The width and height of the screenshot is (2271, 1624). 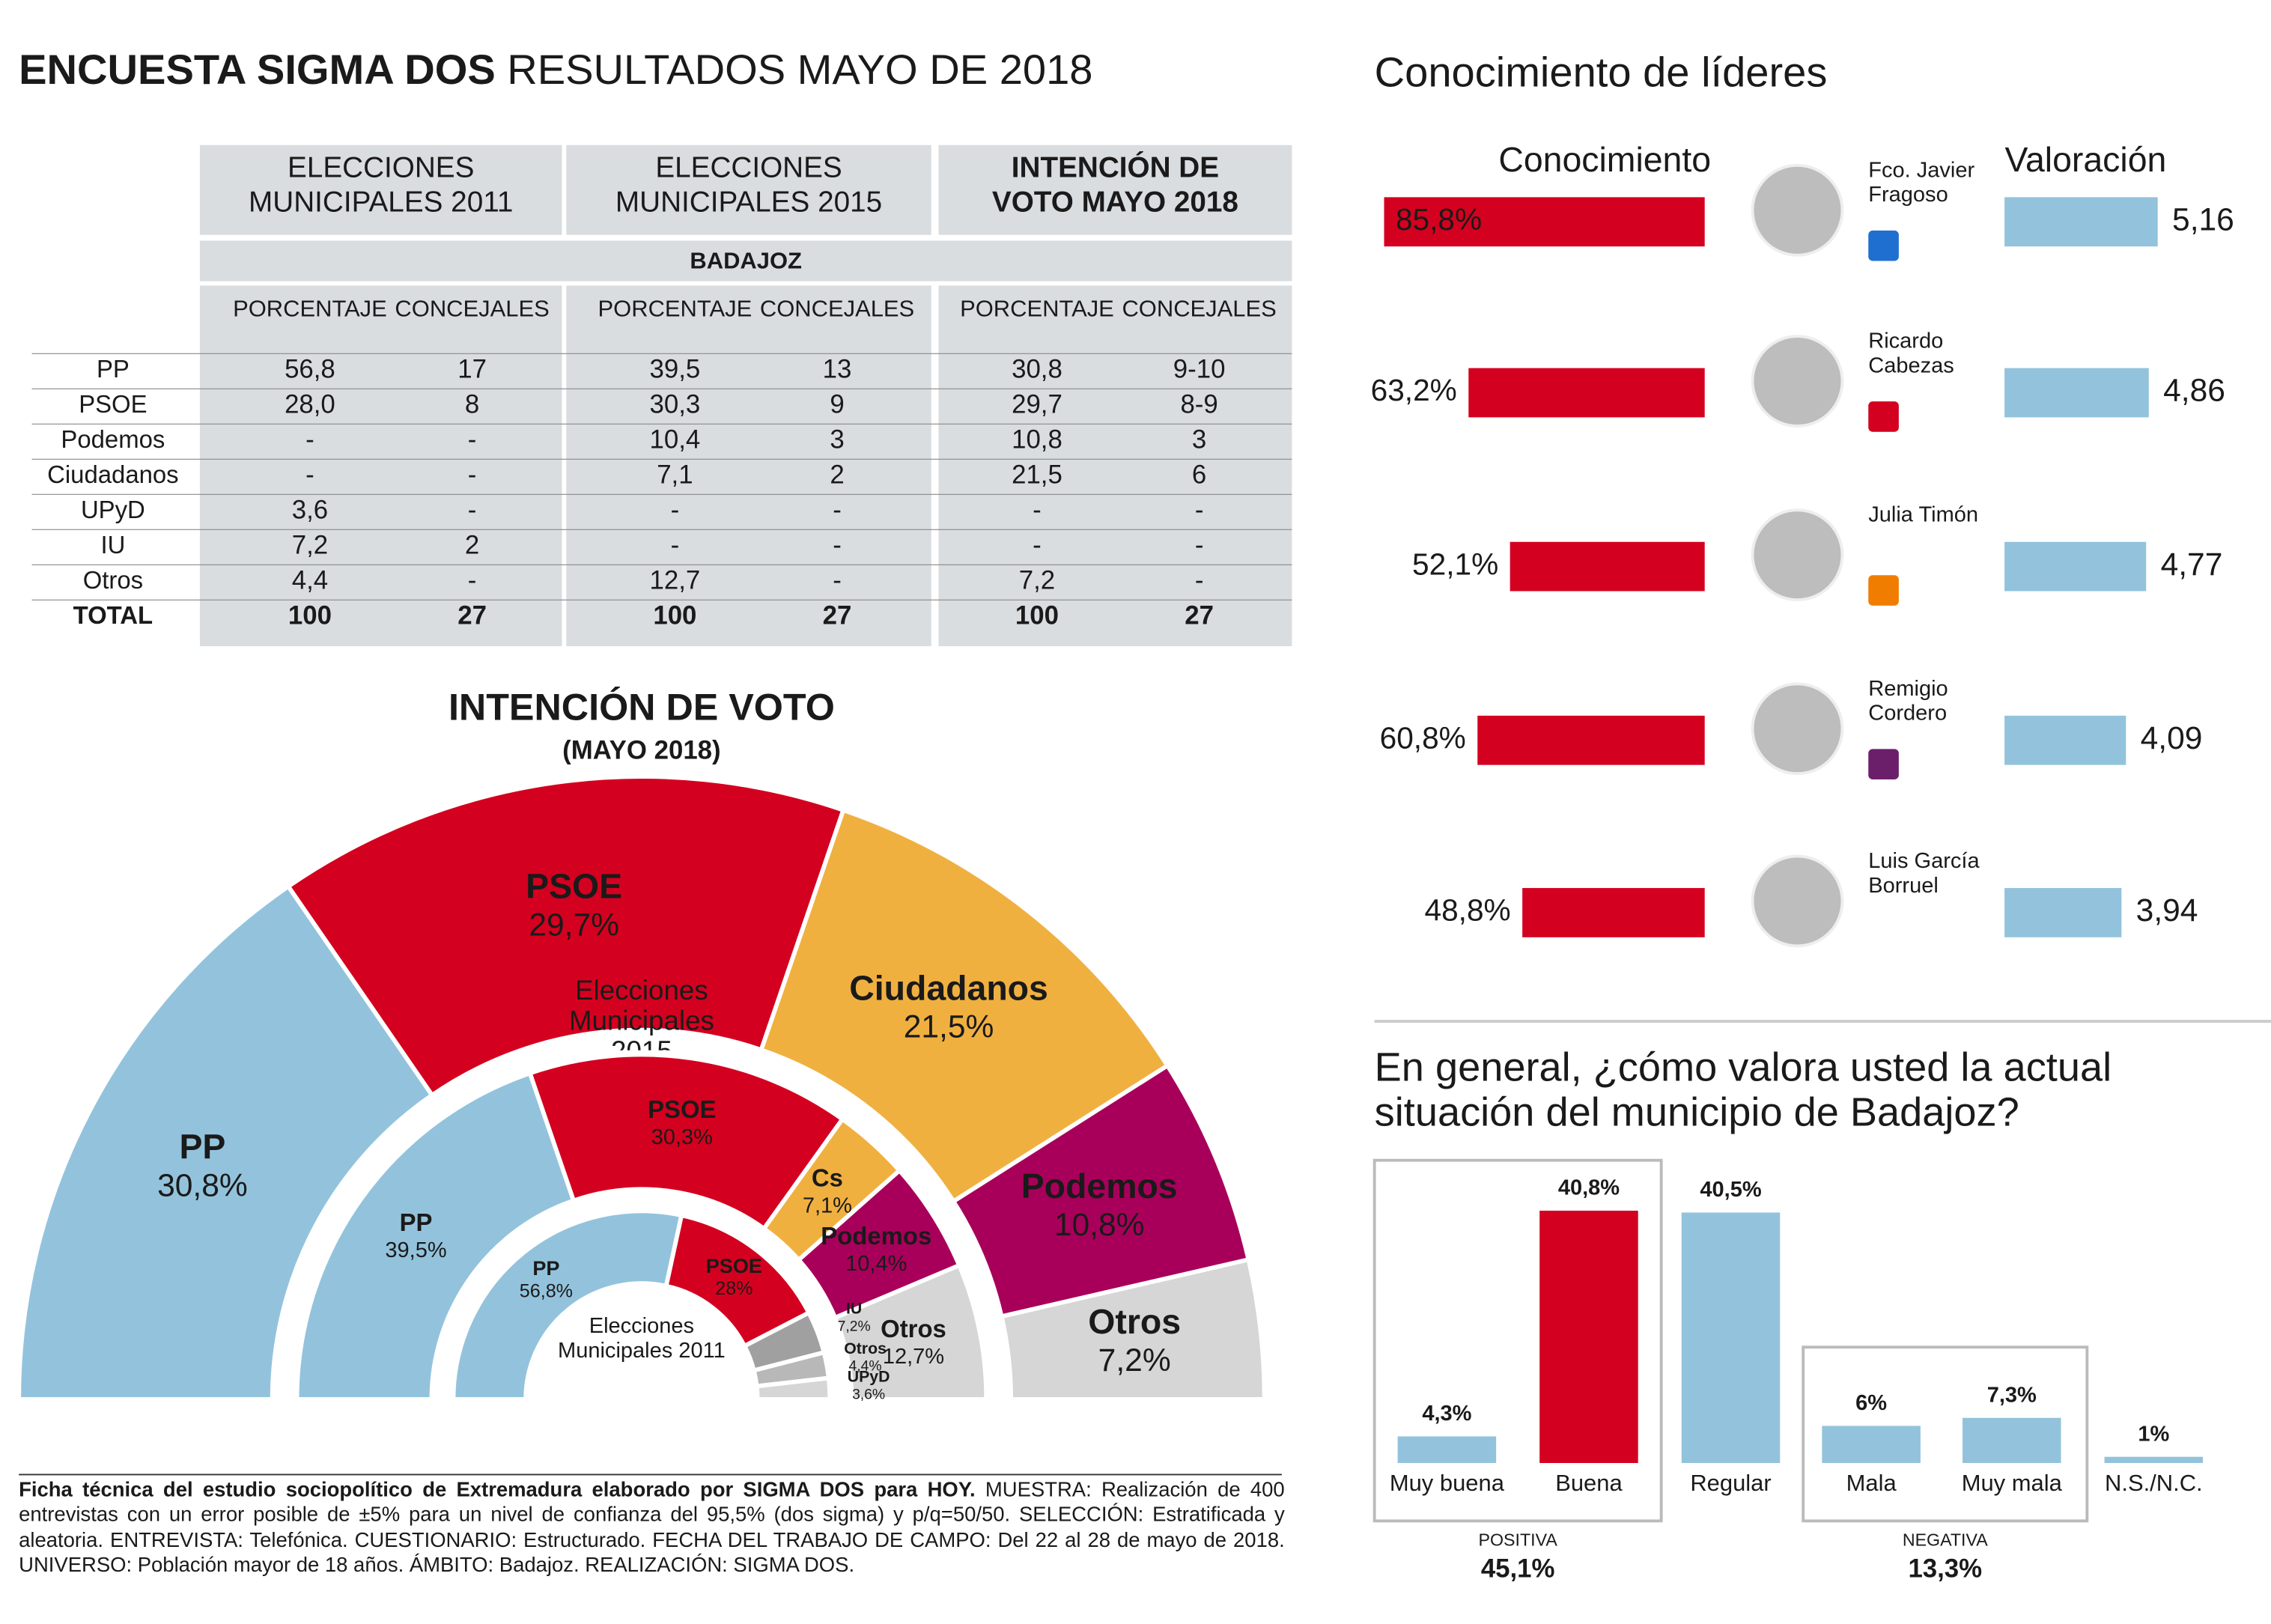 What do you see at coordinates (416, 1222) in the screenshot?
I see `segment-name: PP` at bounding box center [416, 1222].